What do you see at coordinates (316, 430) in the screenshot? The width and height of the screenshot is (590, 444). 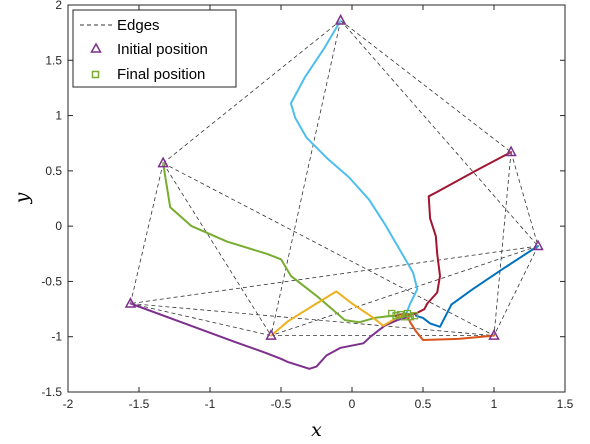 I see `x-axis-label: x` at bounding box center [316, 430].